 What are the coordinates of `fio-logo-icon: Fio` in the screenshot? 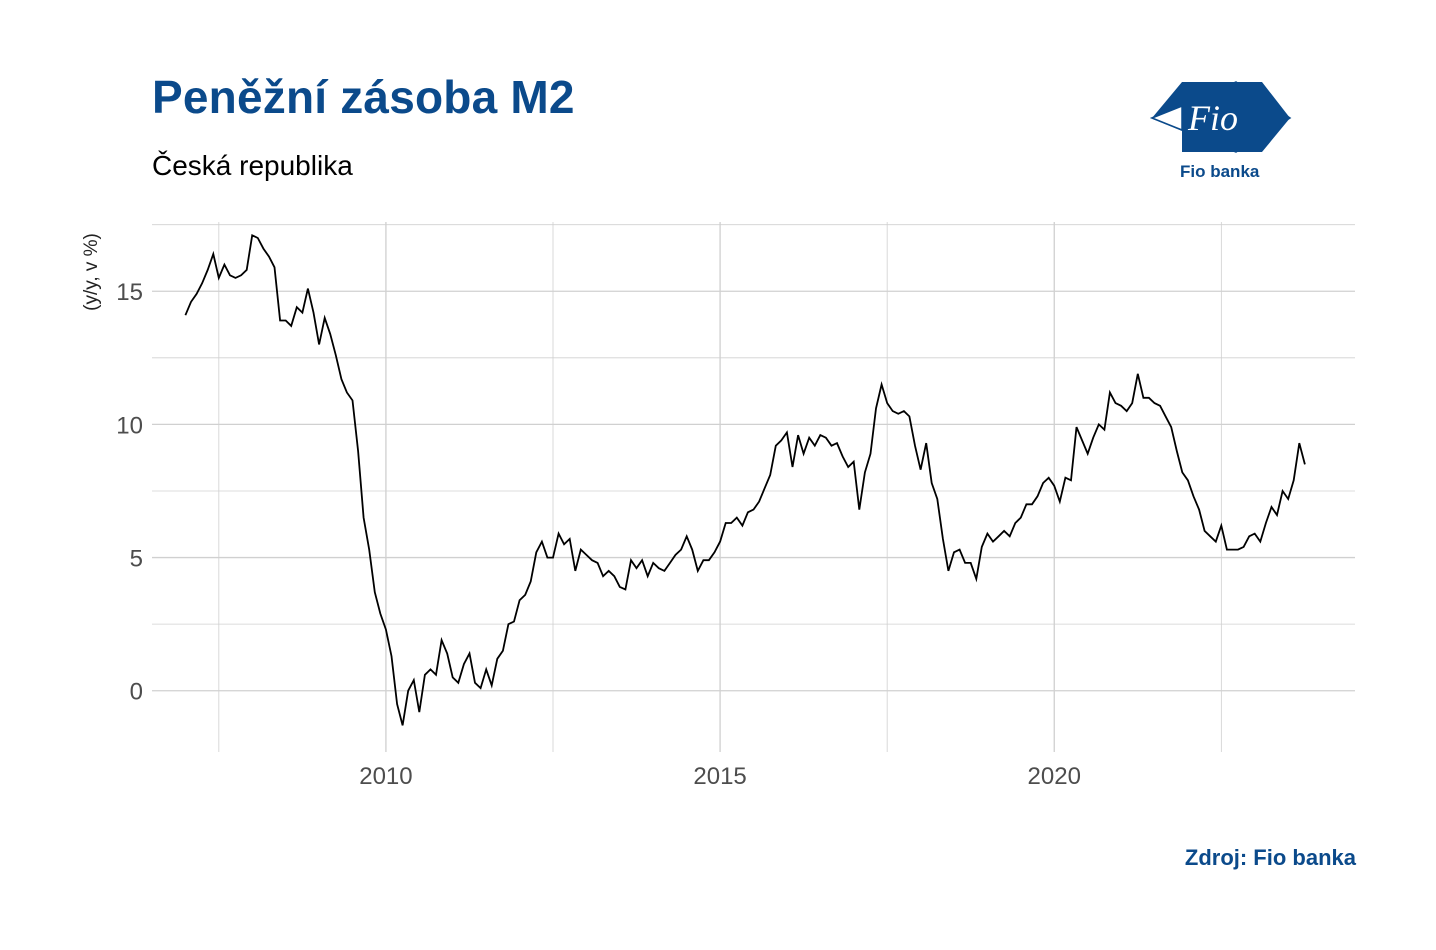 It's located at (1221, 117).